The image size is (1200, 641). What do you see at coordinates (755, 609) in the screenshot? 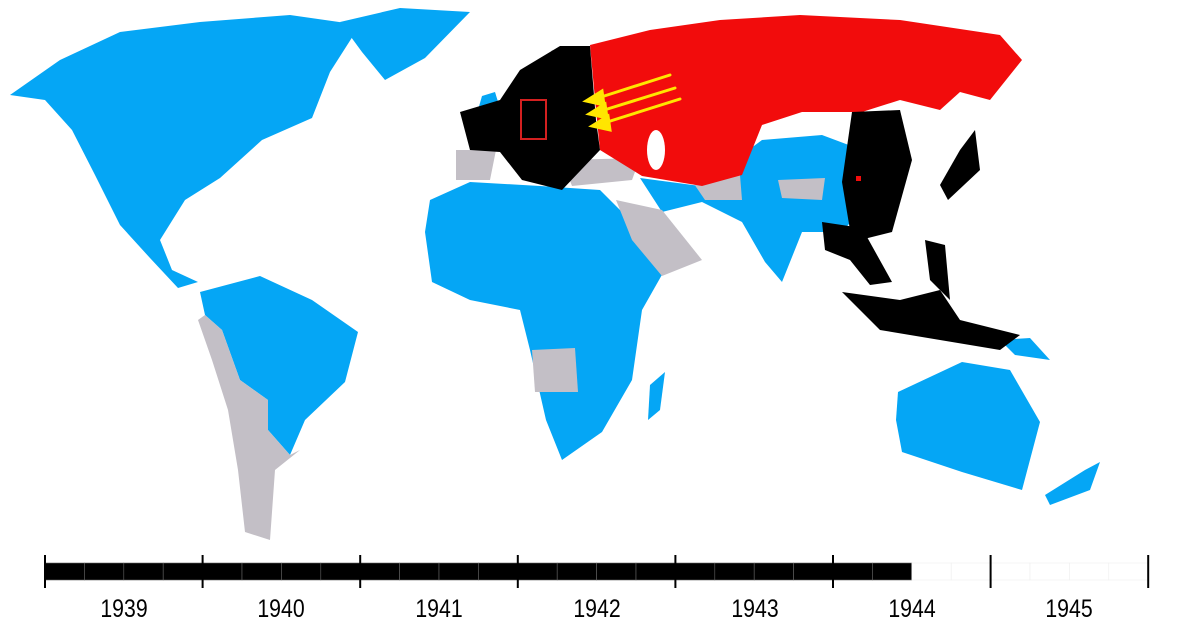
I see `year-label: 1943` at bounding box center [755, 609].